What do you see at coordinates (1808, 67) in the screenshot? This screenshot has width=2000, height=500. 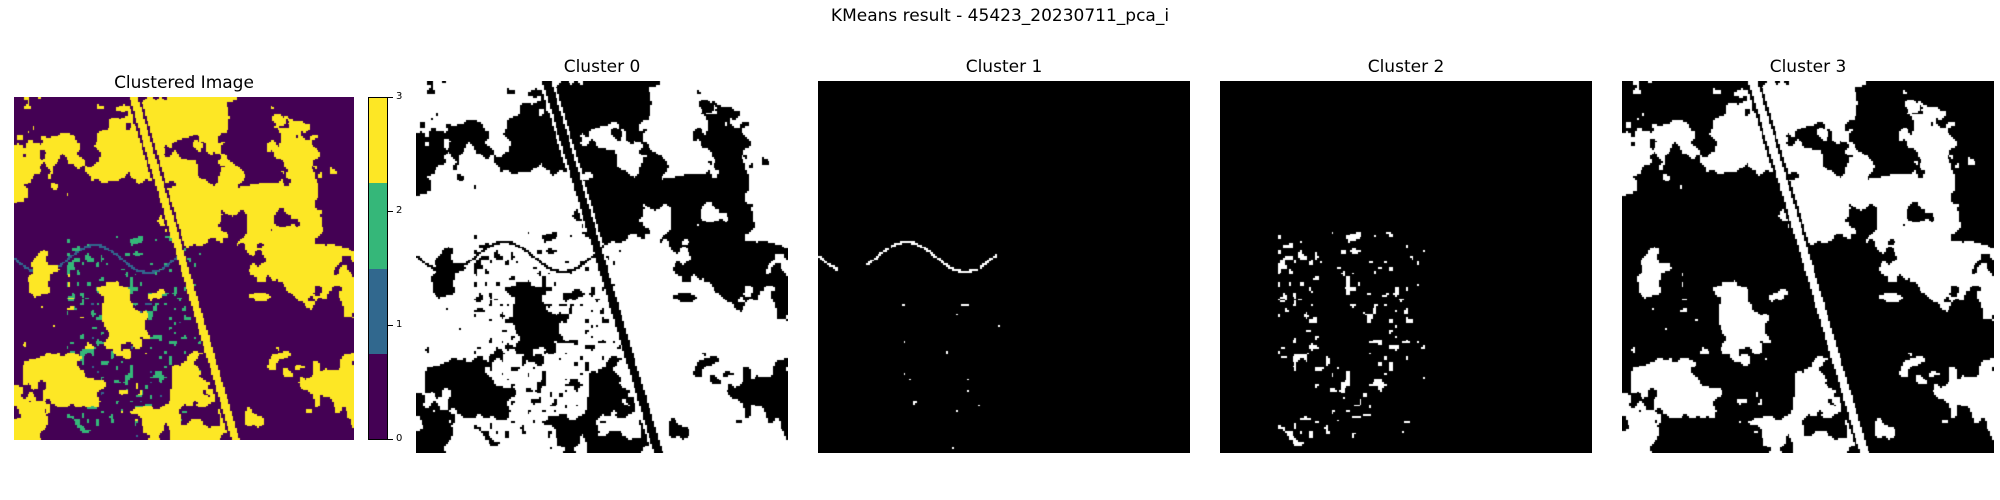 I see `cluster-3-title: Cluster 3` at bounding box center [1808, 67].